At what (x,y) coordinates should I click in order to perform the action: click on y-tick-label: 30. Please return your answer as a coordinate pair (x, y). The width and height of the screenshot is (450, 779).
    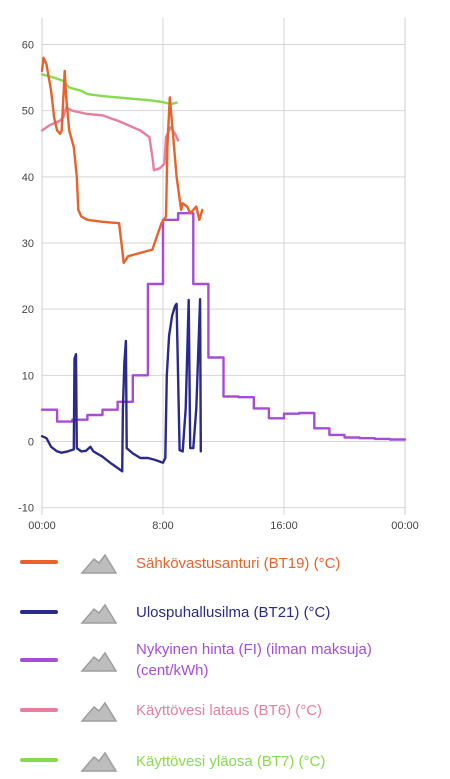
    Looking at the image, I should click on (28, 244).